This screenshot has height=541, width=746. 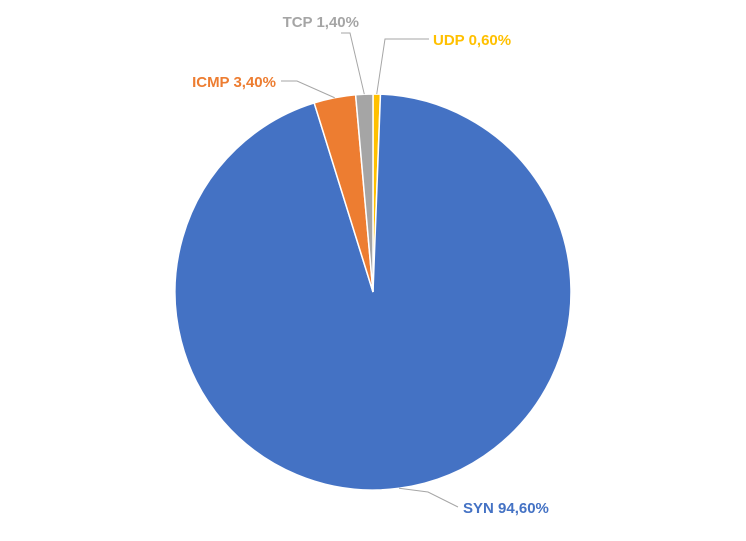 I want to click on data-label-syn: SYN 94,60%, so click(x=506, y=508).